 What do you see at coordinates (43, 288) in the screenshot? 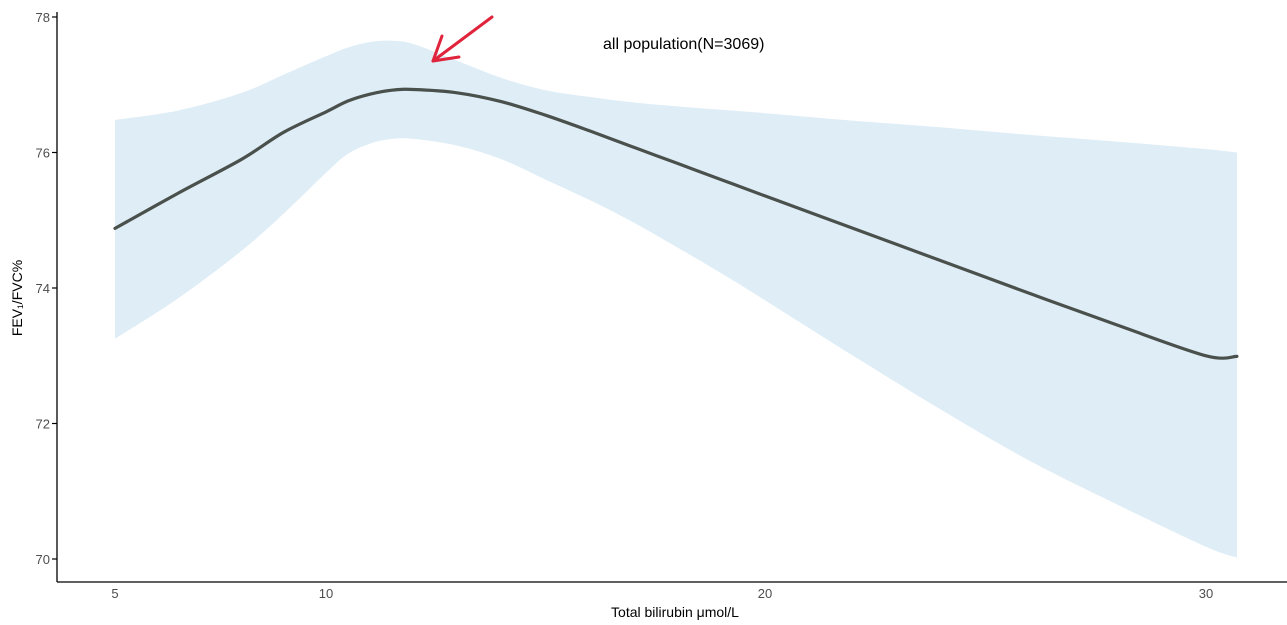
I see `y-tick-label: 74` at bounding box center [43, 288].